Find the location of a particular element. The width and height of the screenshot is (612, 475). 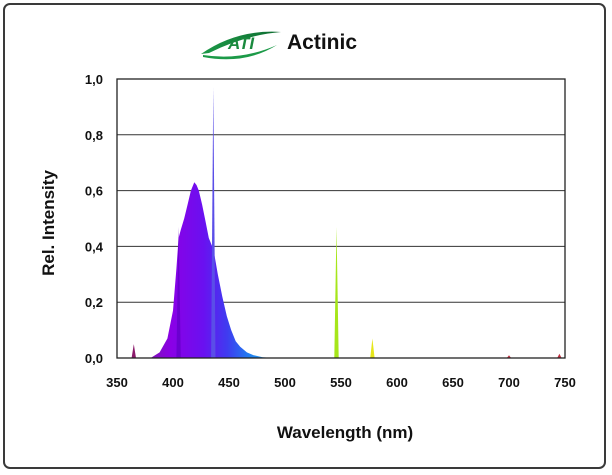

y-axis-label: Rel. Intensity is located at coordinates (48, 223).